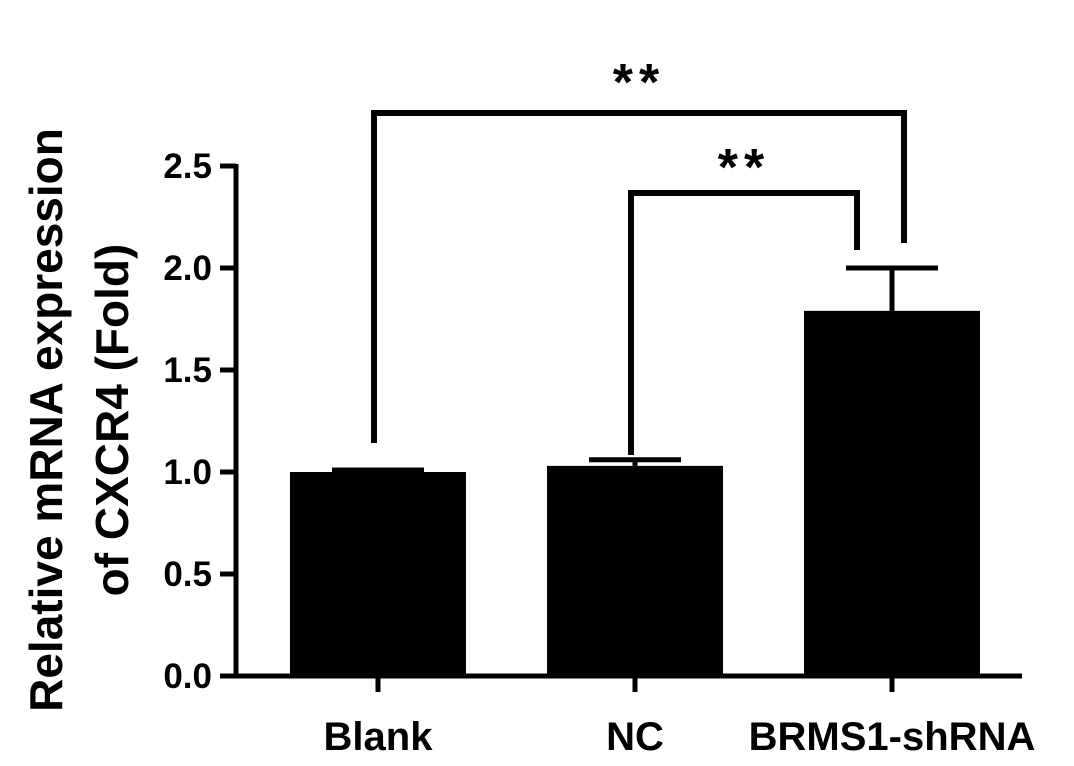 The height and width of the screenshot is (766, 1074). What do you see at coordinates (46, 420) in the screenshot?
I see `y-axis-title-line-1: Relative mRNA expression` at bounding box center [46, 420].